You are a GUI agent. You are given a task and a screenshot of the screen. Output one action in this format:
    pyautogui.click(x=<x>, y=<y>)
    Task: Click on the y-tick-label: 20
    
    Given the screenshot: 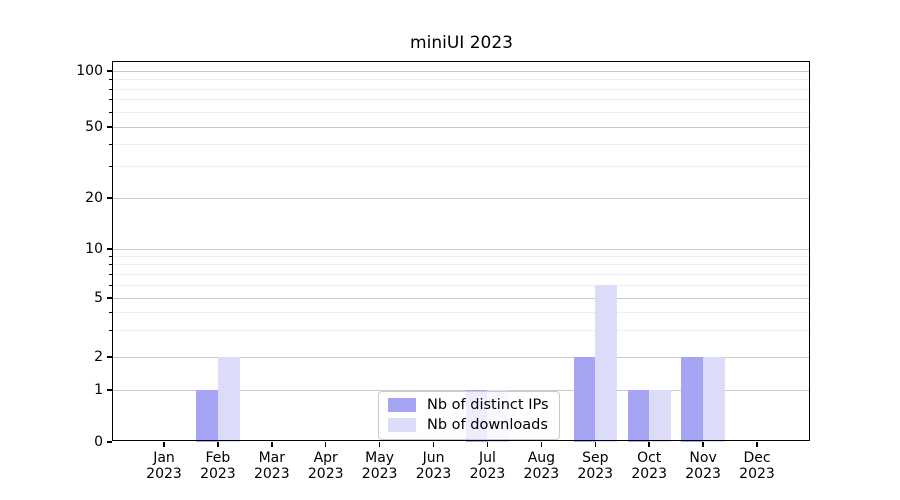 What is the action you would take?
    pyautogui.click(x=94, y=198)
    